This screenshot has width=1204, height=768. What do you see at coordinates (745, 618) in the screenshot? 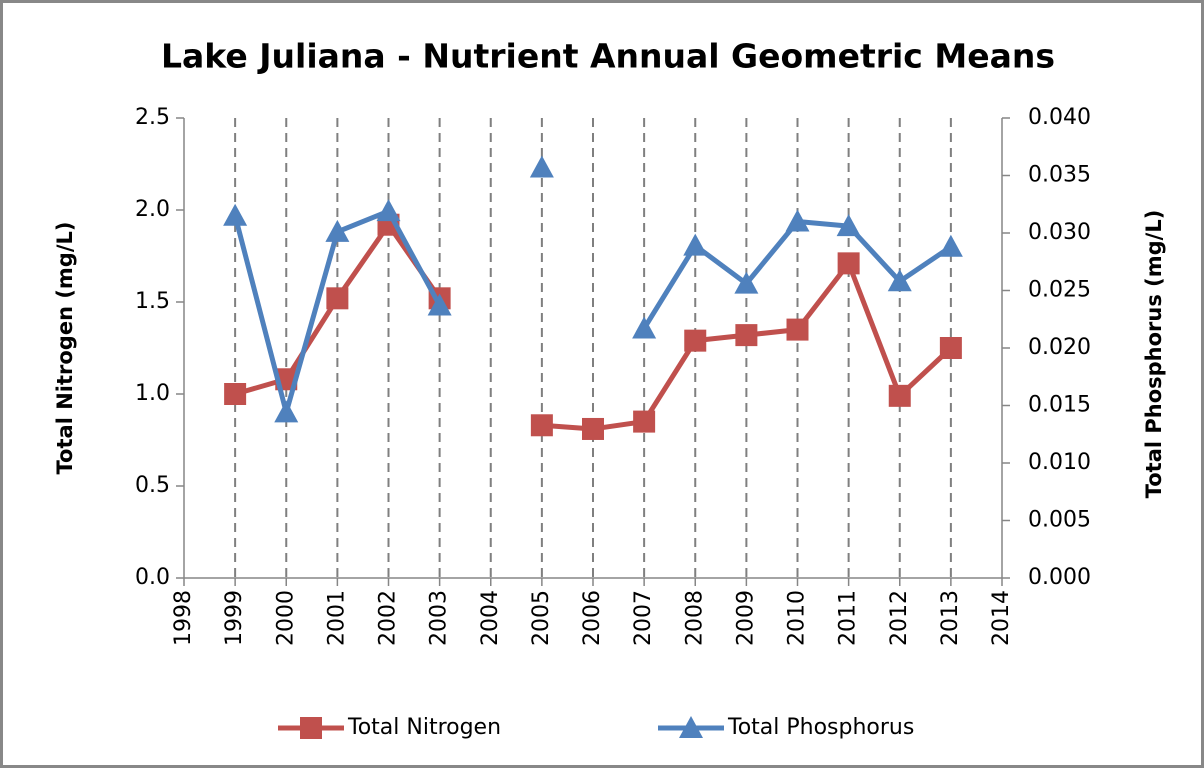
I see `x-tick-label: 2009` at bounding box center [745, 618].